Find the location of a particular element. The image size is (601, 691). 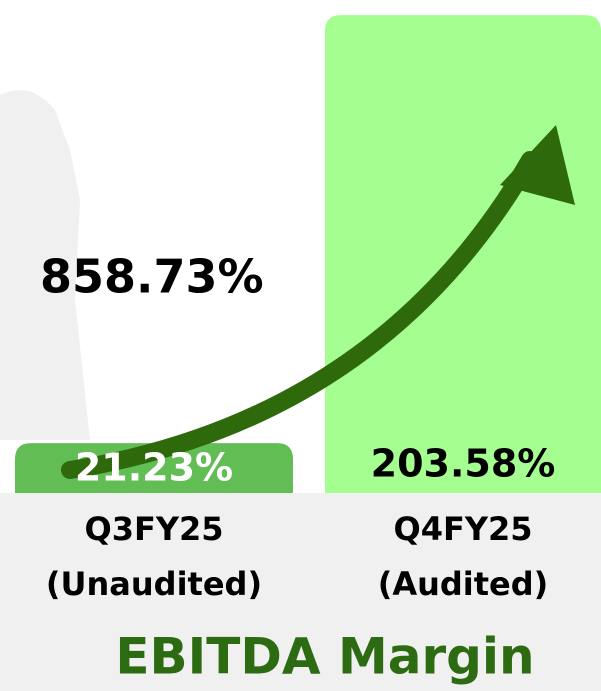

x-tick-label: Q4FY25 is located at coordinates (462, 529).